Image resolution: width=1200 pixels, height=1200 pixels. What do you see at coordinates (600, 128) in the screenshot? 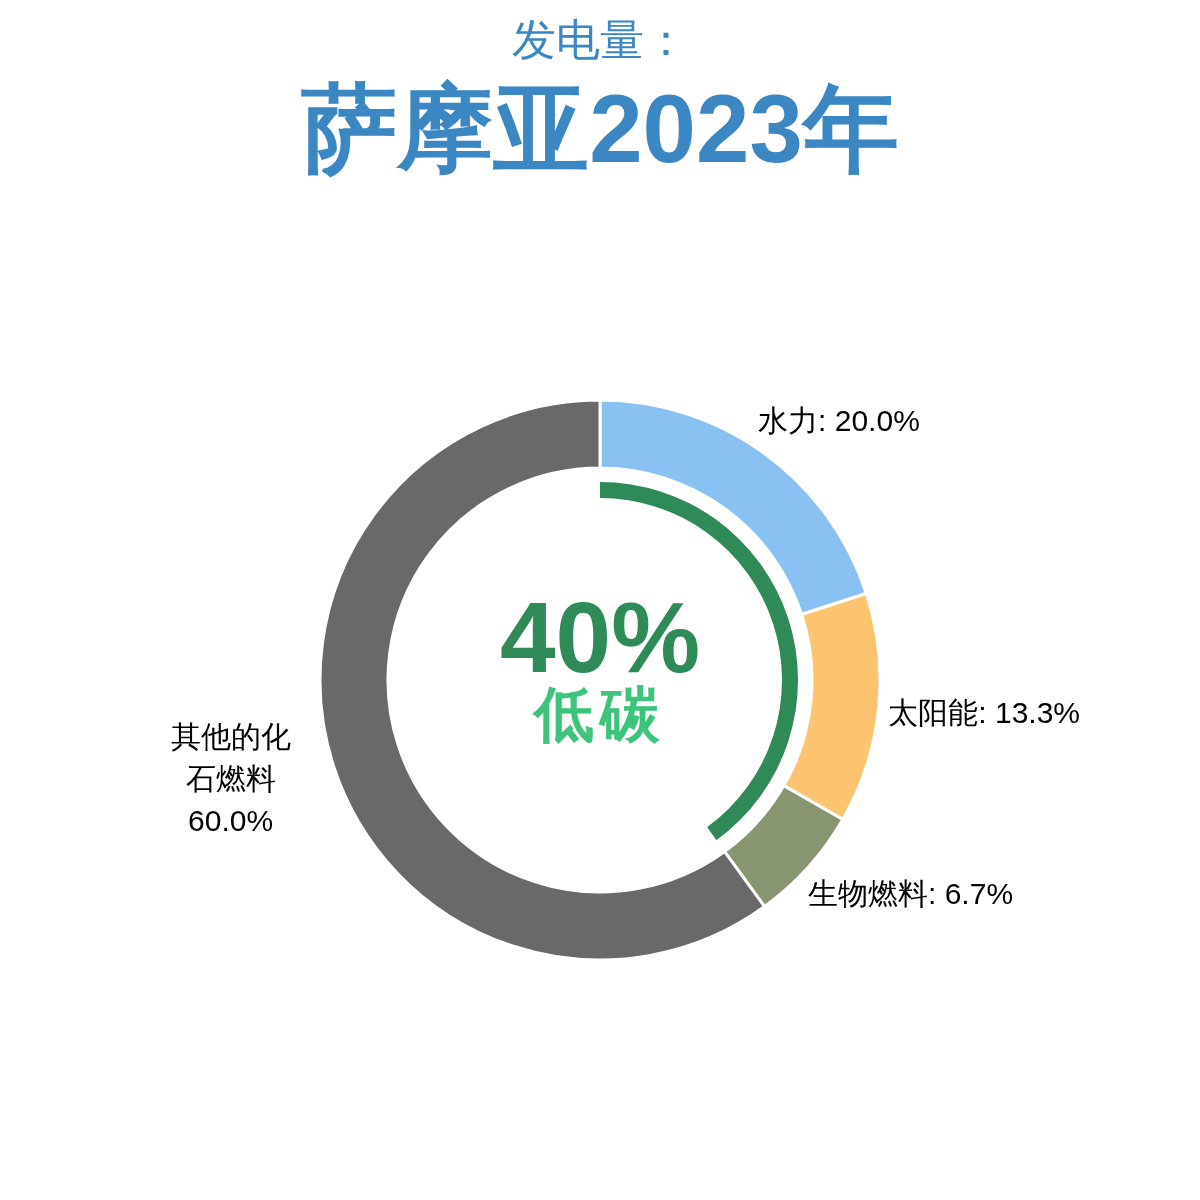
I see `chart-title: 萨摩亚2023年` at bounding box center [600, 128].